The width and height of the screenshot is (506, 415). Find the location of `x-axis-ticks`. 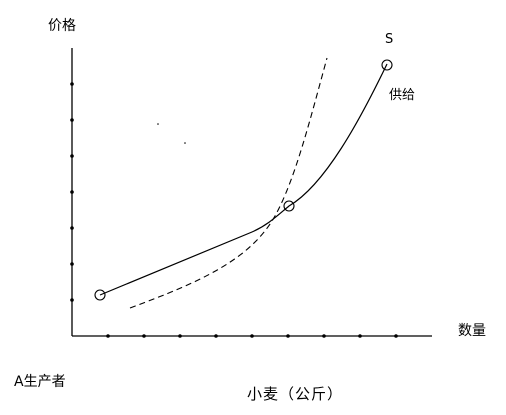

x-axis-ticks is located at coordinates (252, 336).